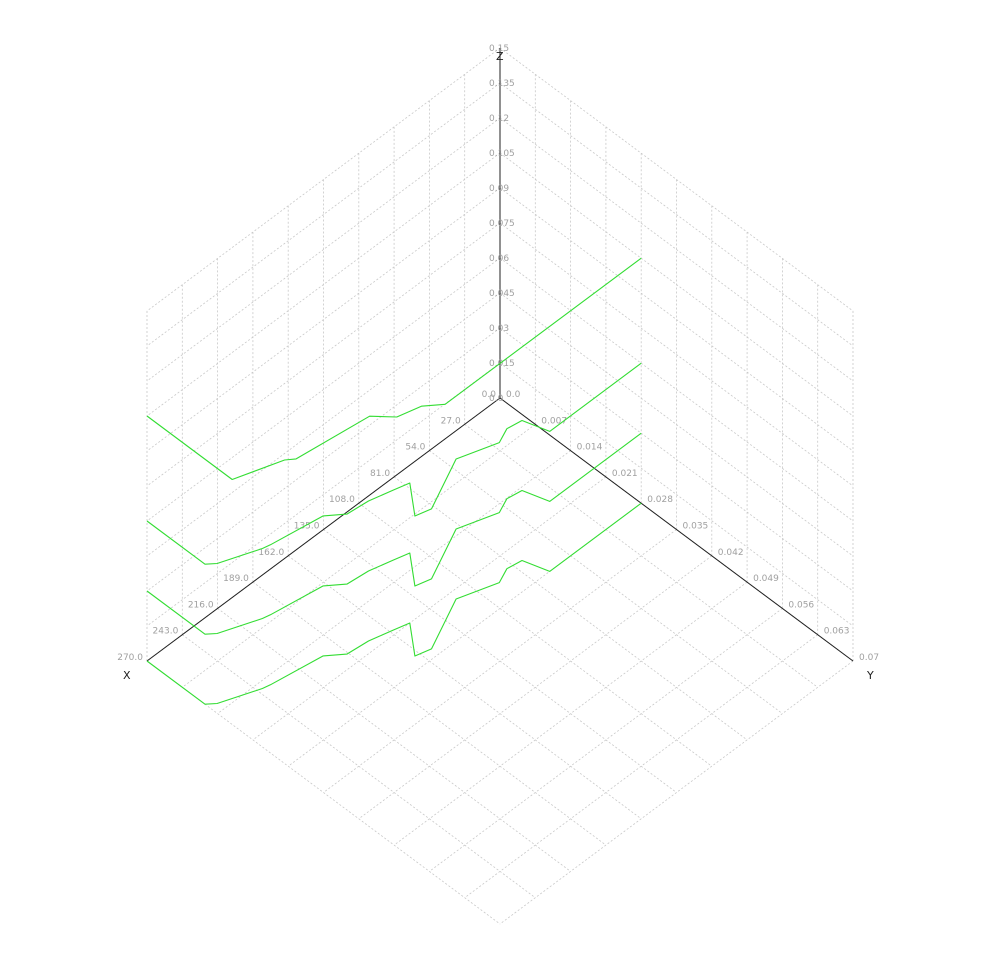  What do you see at coordinates (201, 605) in the screenshot?
I see `x-tick-label: 216.0` at bounding box center [201, 605].